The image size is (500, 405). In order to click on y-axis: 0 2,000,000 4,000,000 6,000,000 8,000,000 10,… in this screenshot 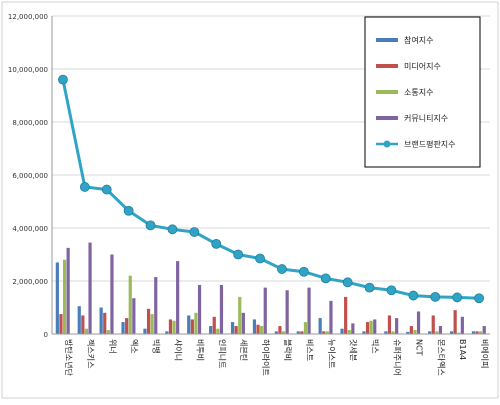, I will do `click(30, 176)`.